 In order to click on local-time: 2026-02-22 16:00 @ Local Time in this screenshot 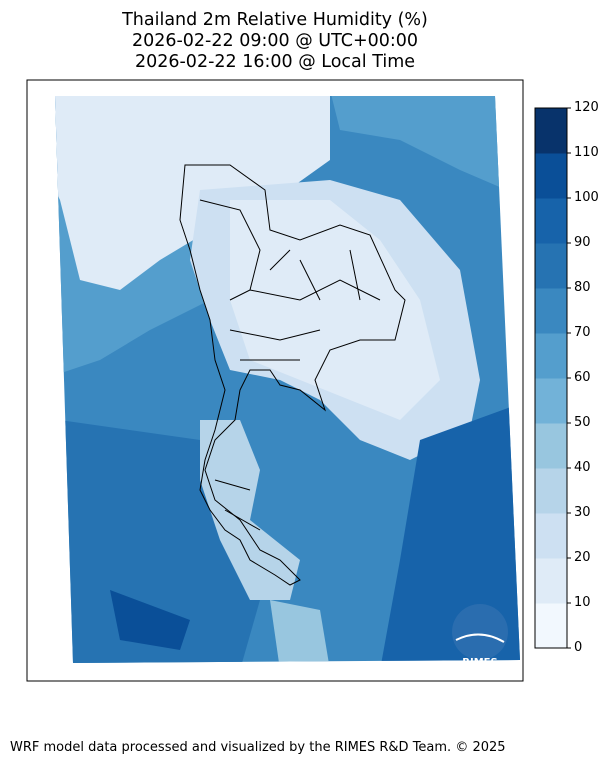, I will do `click(275, 62)`.